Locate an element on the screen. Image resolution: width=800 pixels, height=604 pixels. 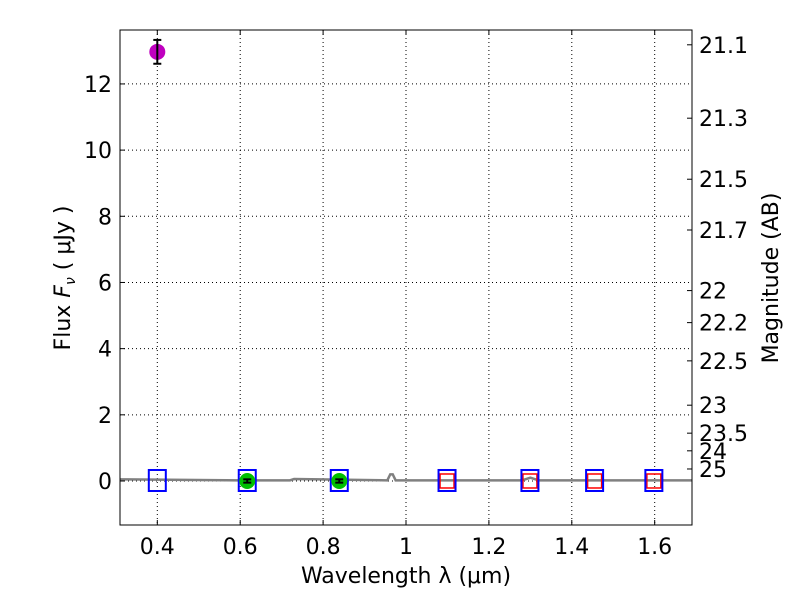
mag-tick-label: 23 is located at coordinates (713, 406).